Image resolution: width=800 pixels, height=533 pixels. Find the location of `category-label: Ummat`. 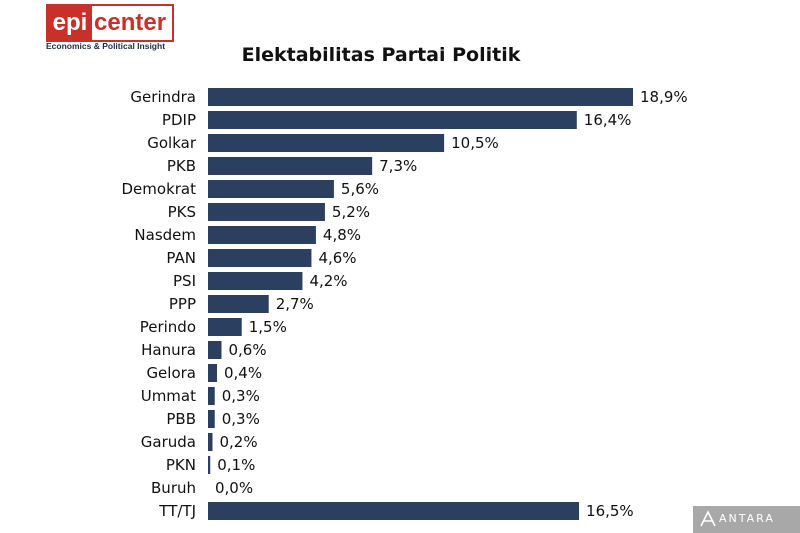

category-label: Ummat is located at coordinates (168, 396).